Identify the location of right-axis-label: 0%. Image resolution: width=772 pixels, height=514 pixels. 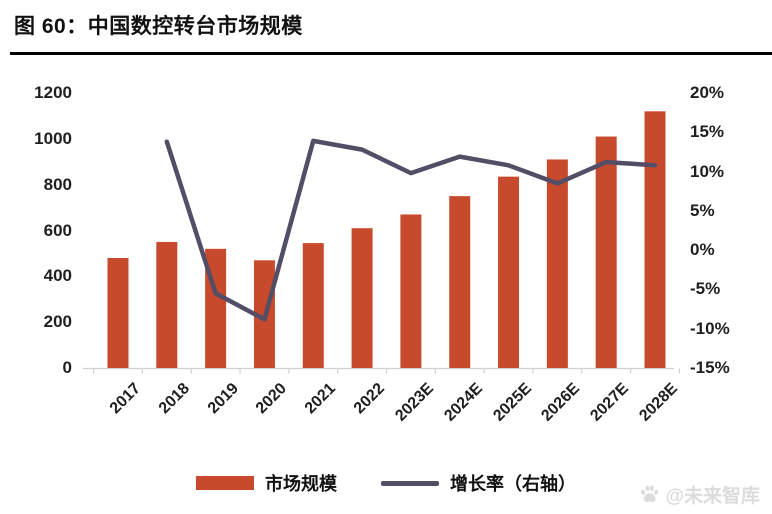
(702, 250).